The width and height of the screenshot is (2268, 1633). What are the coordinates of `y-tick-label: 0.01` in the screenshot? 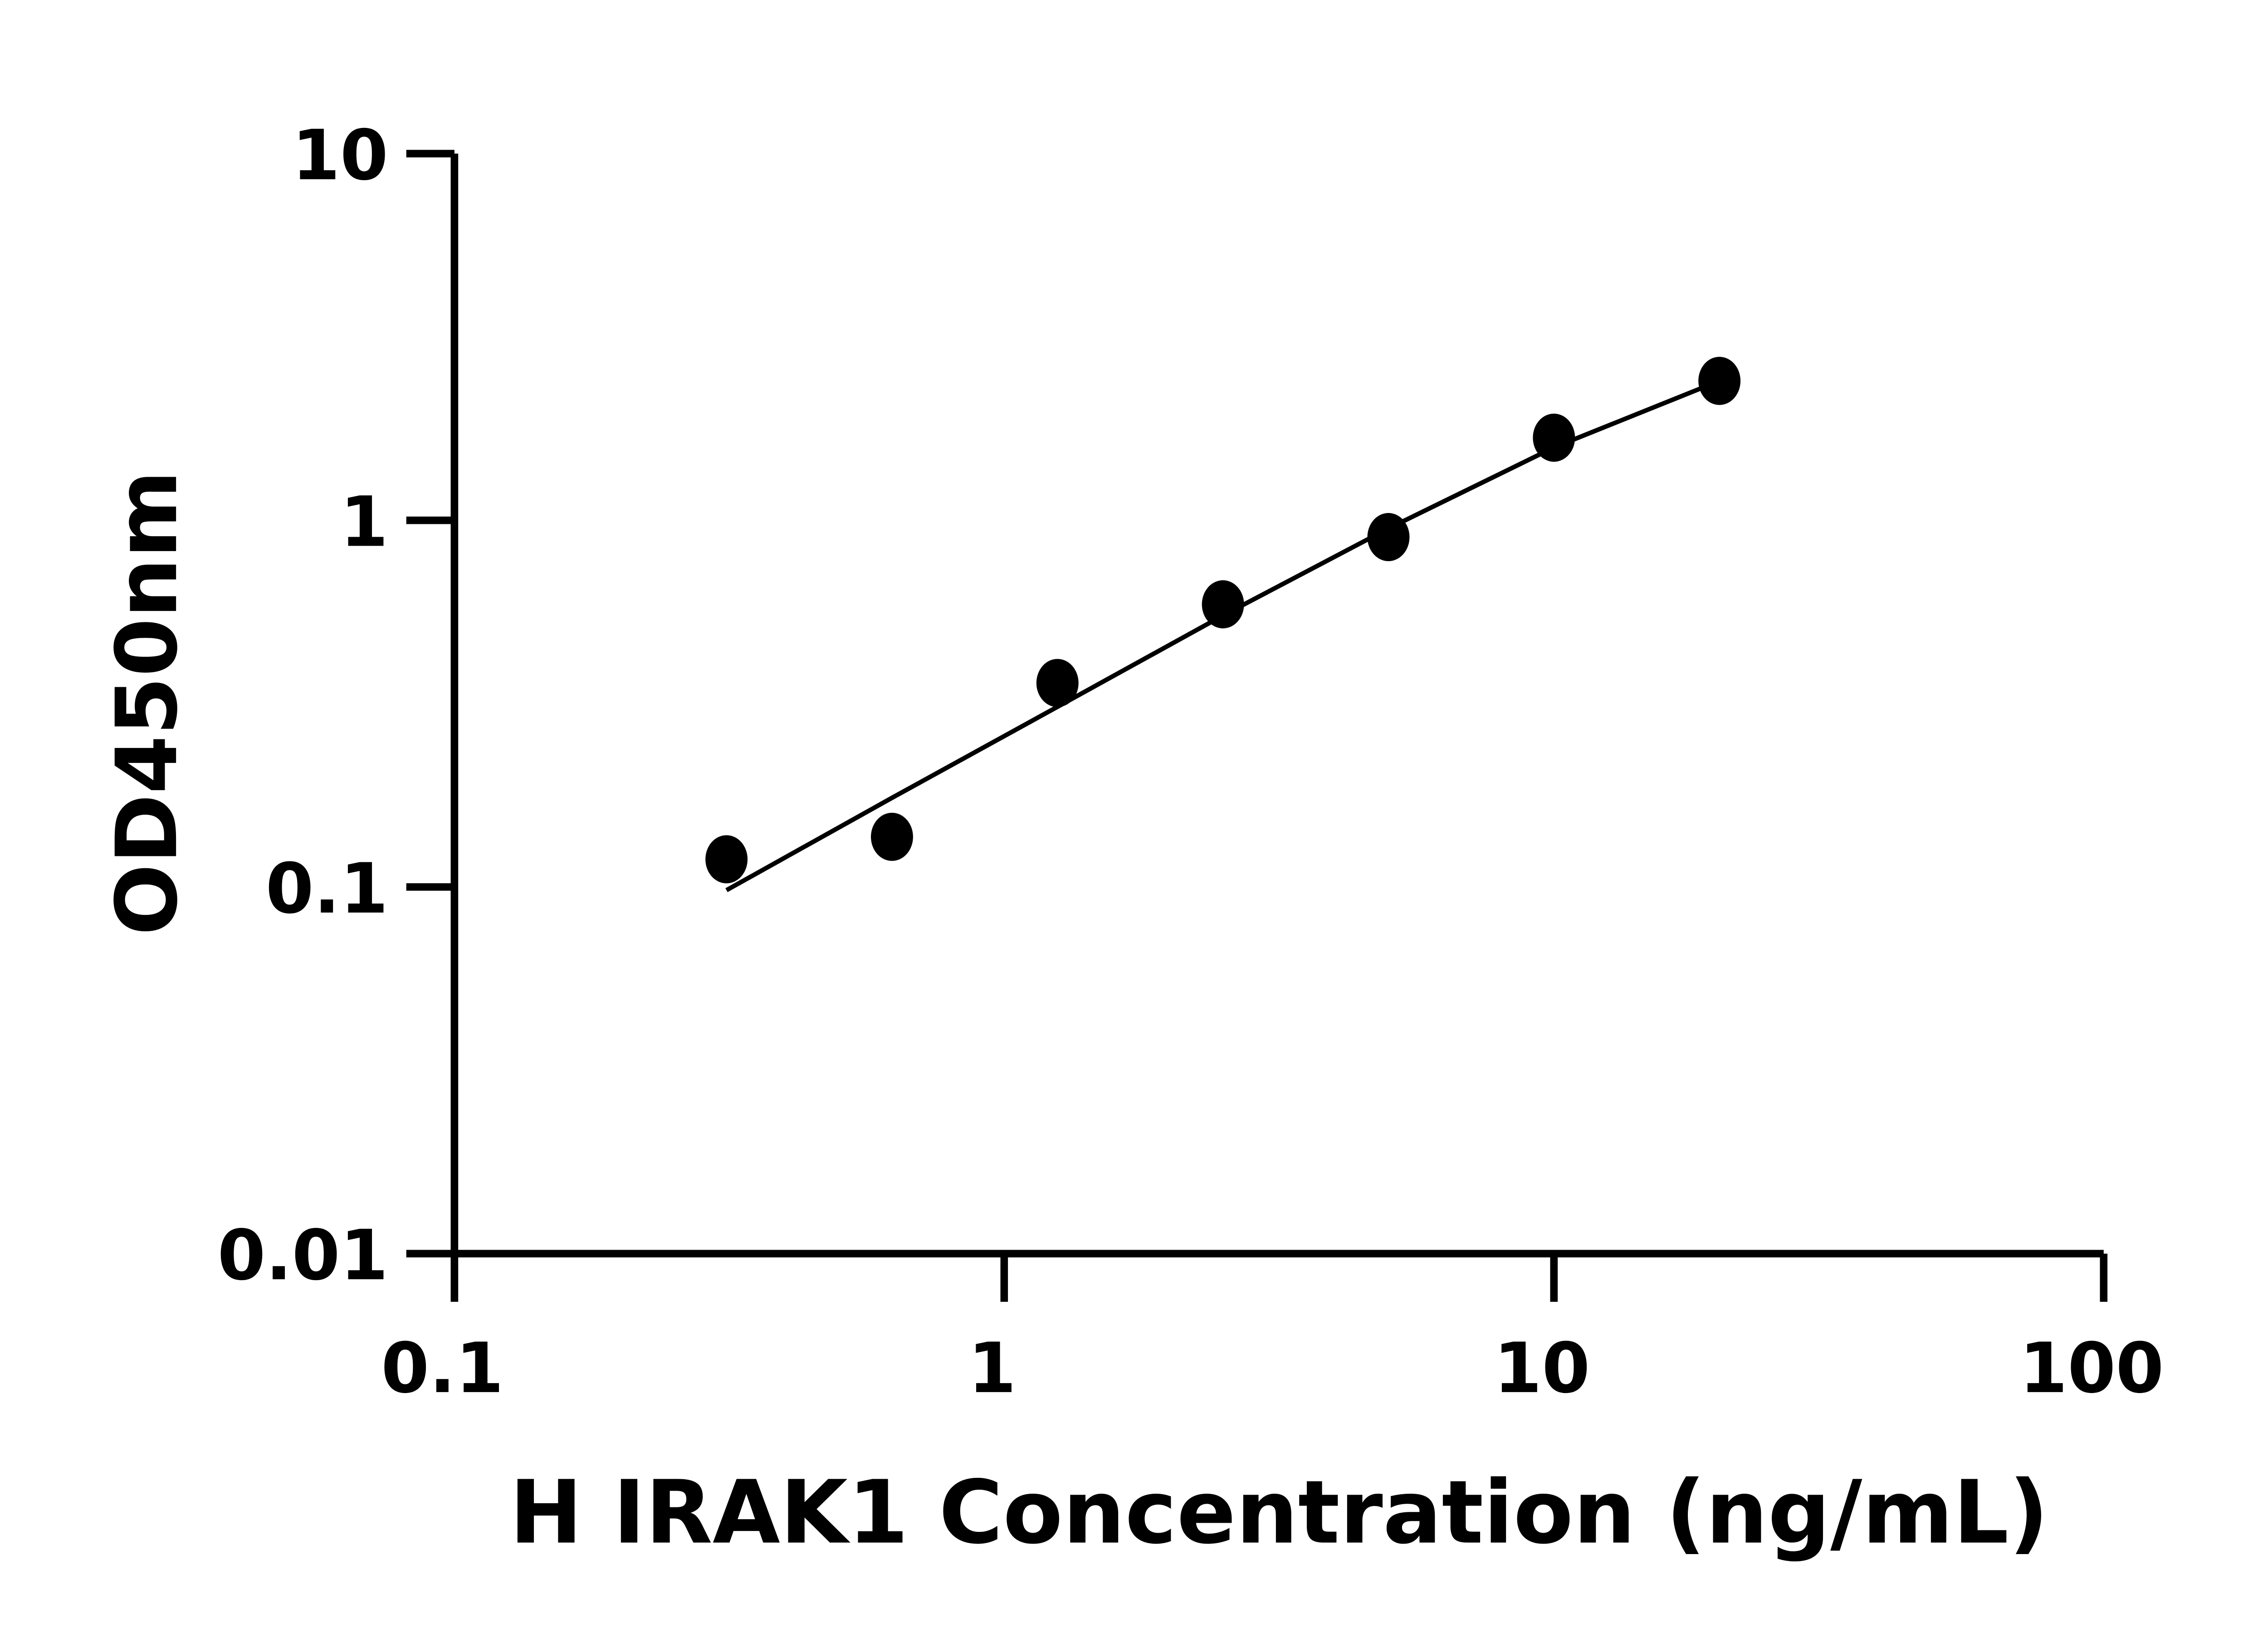 It's located at (303, 1255).